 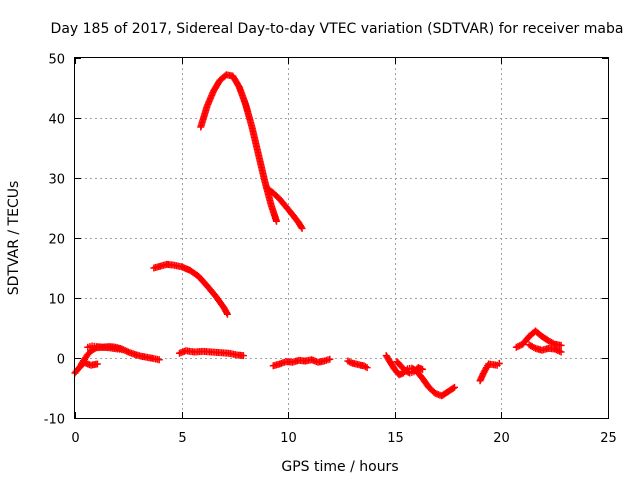 I want to click on x-tick-label: 10, so click(x=288, y=438).